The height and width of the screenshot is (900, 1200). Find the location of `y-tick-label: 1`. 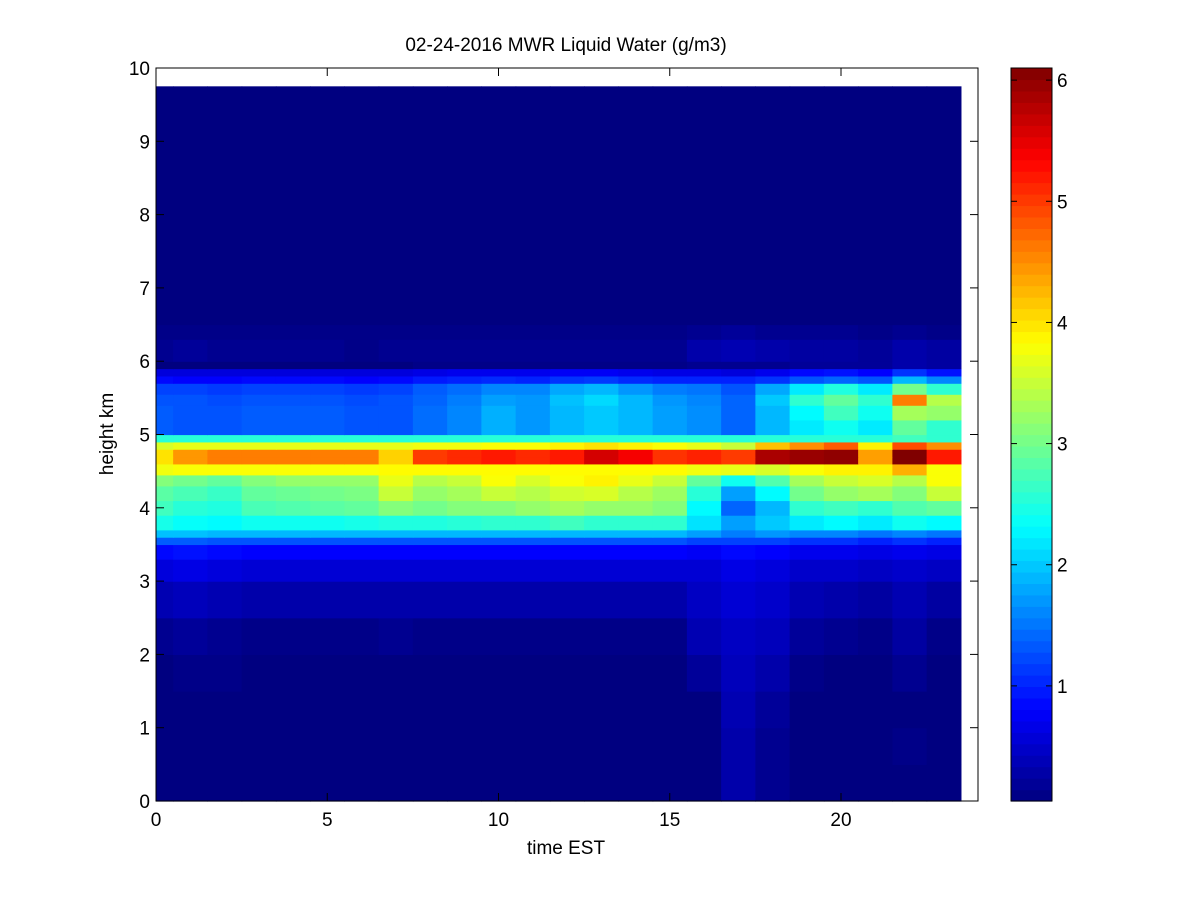

y-tick-label: 1 is located at coordinates (144, 729).